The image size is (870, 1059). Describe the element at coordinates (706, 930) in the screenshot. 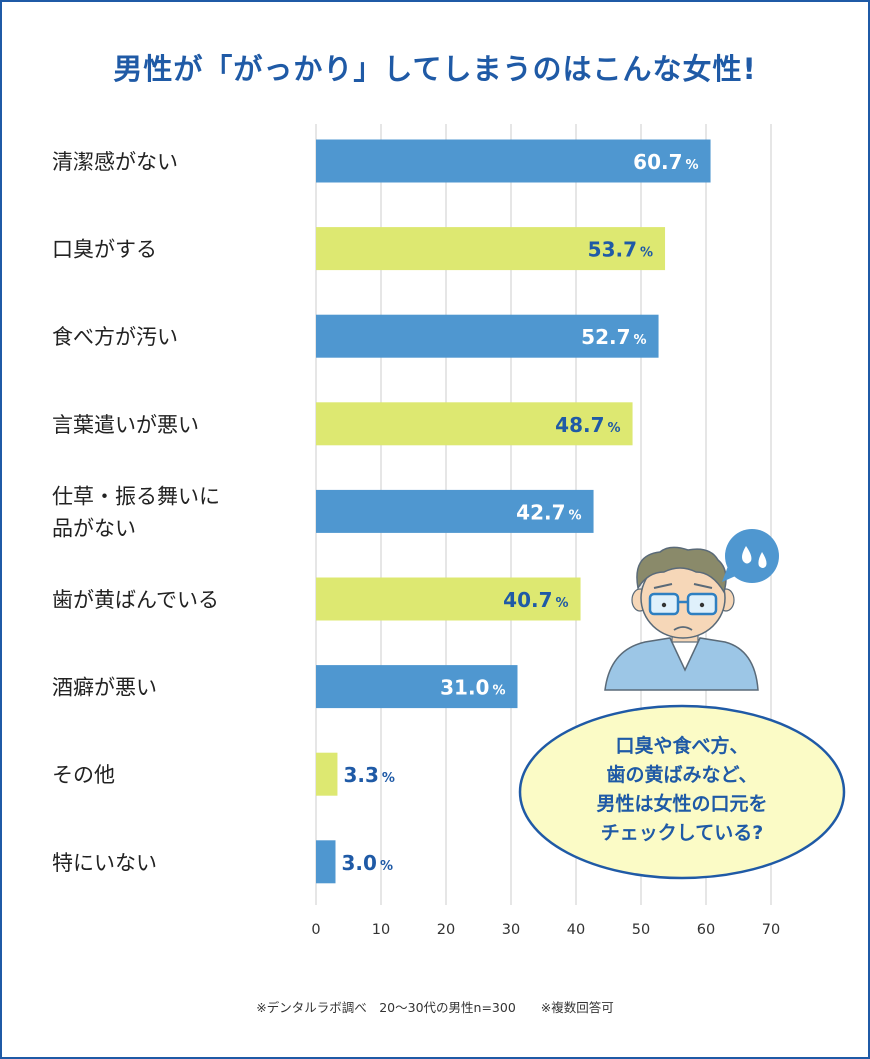

I see `x-tick-label: 60` at that location.